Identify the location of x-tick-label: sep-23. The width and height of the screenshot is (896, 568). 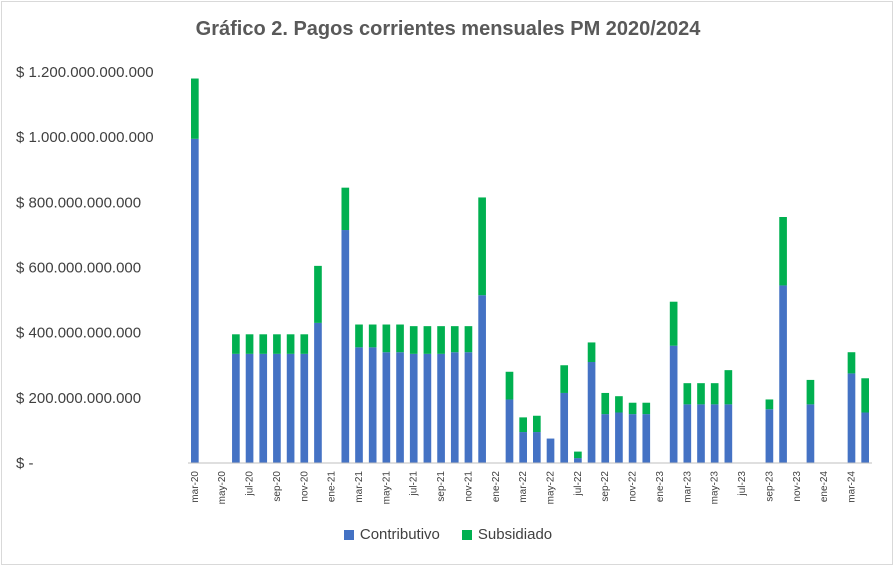
(769, 486).